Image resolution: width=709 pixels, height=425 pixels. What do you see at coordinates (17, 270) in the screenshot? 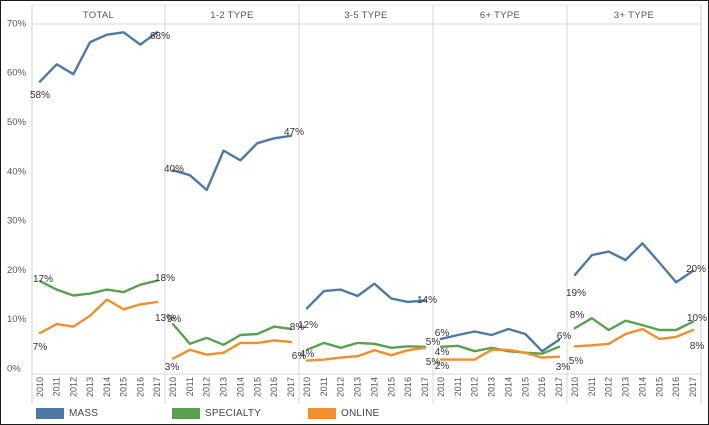
I see `y-tick-label: 20%` at bounding box center [17, 270].